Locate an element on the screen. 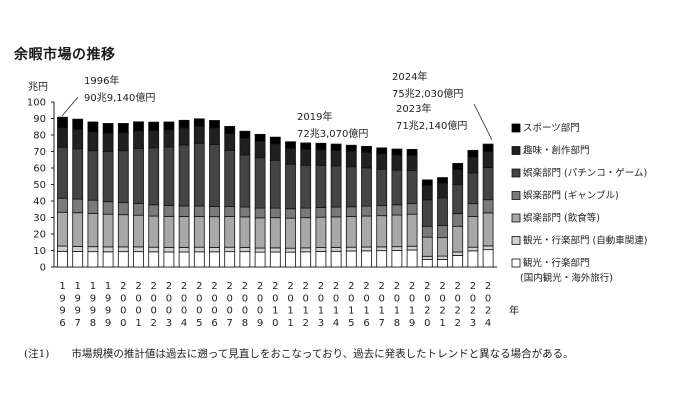 This screenshot has width=700, height=400. y-tick-label: 30 is located at coordinates (39, 218).